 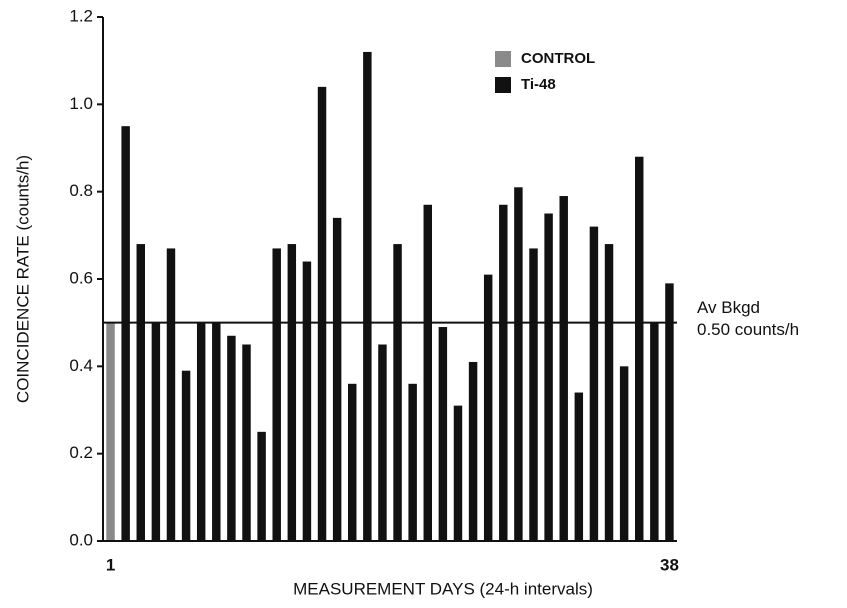 What do you see at coordinates (81, 452) in the screenshot?
I see `y-tick-label: 0.2` at bounding box center [81, 452].